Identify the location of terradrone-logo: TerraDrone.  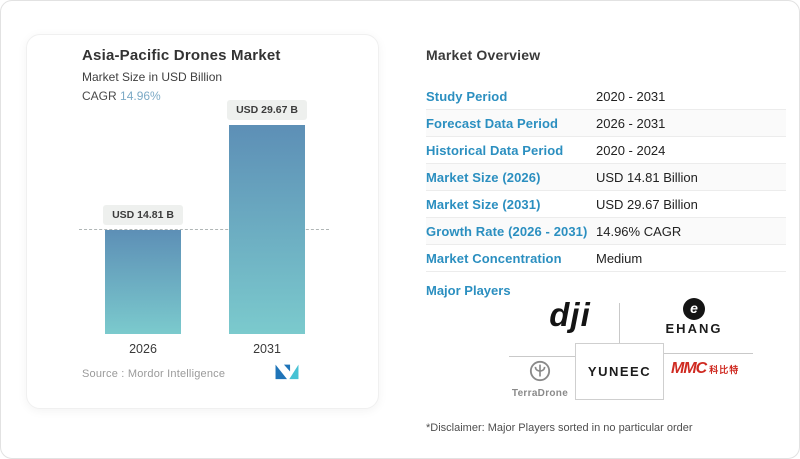
(540, 379).